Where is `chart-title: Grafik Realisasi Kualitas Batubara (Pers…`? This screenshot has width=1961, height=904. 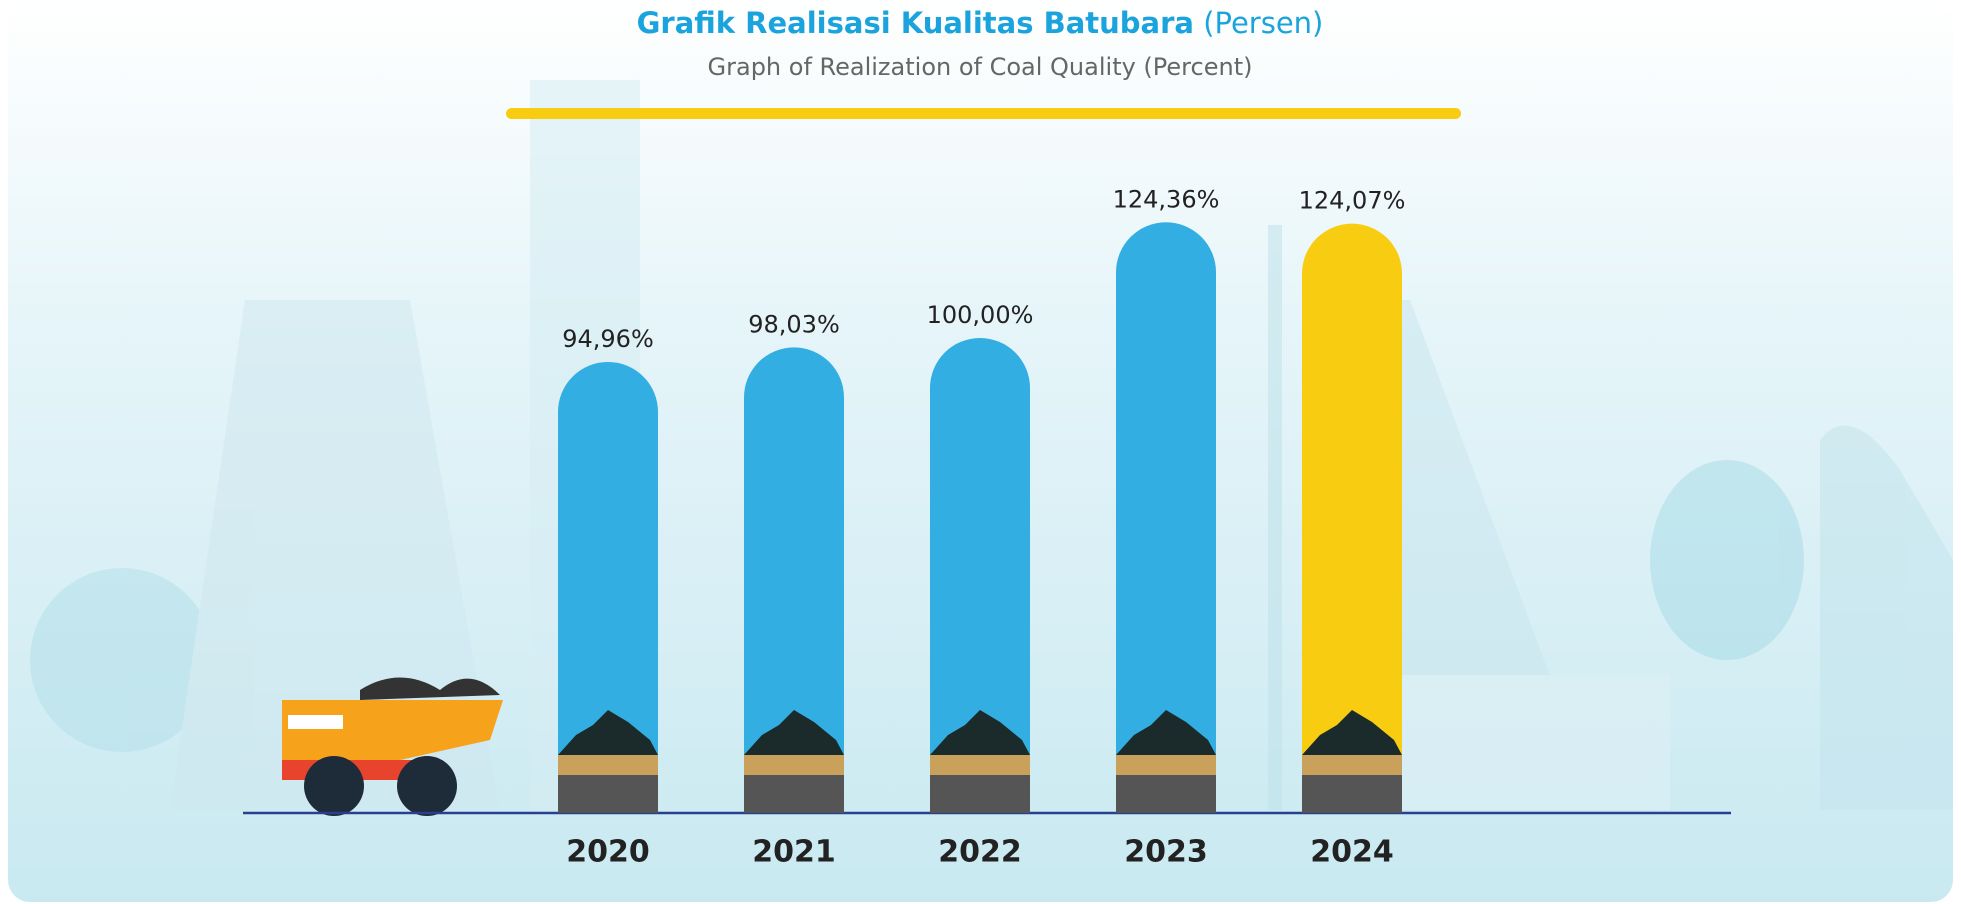
chart-title: Grafik Realisasi Kualitas Batubara (Pers… is located at coordinates (980, 23).